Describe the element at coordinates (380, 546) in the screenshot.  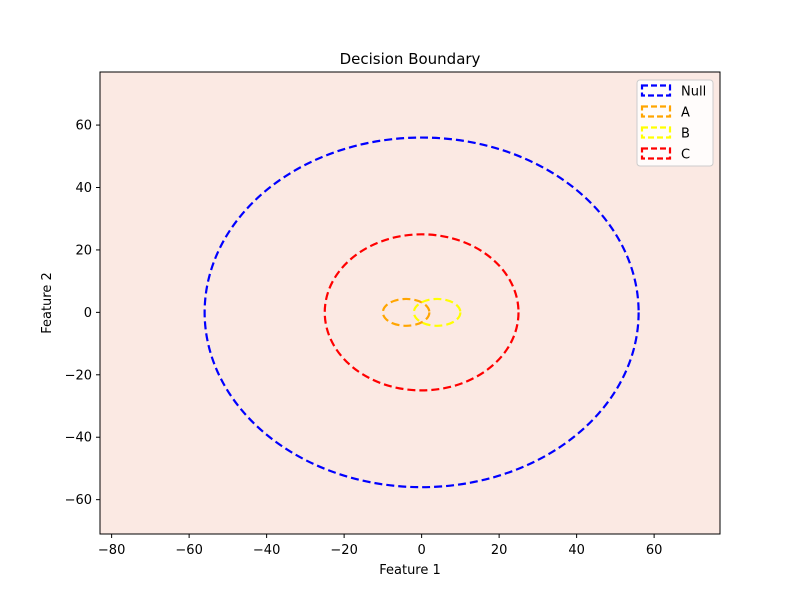
I see `x-axis: −80 −60 −40 −20 0 20 40 60` at that location.